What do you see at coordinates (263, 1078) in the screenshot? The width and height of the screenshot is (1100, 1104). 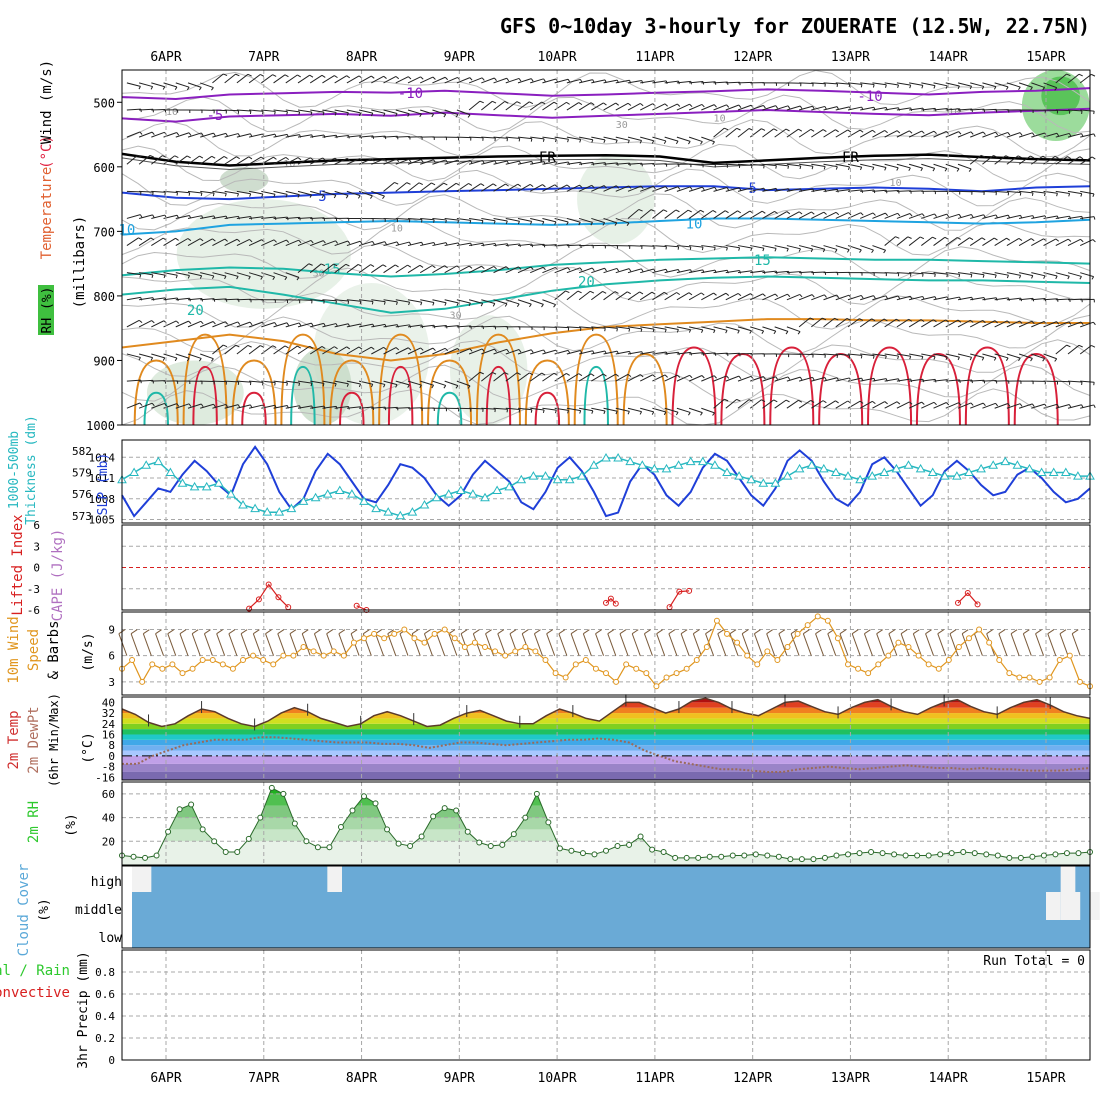 I see `date-label-bottom: 7APR` at bounding box center [263, 1078].